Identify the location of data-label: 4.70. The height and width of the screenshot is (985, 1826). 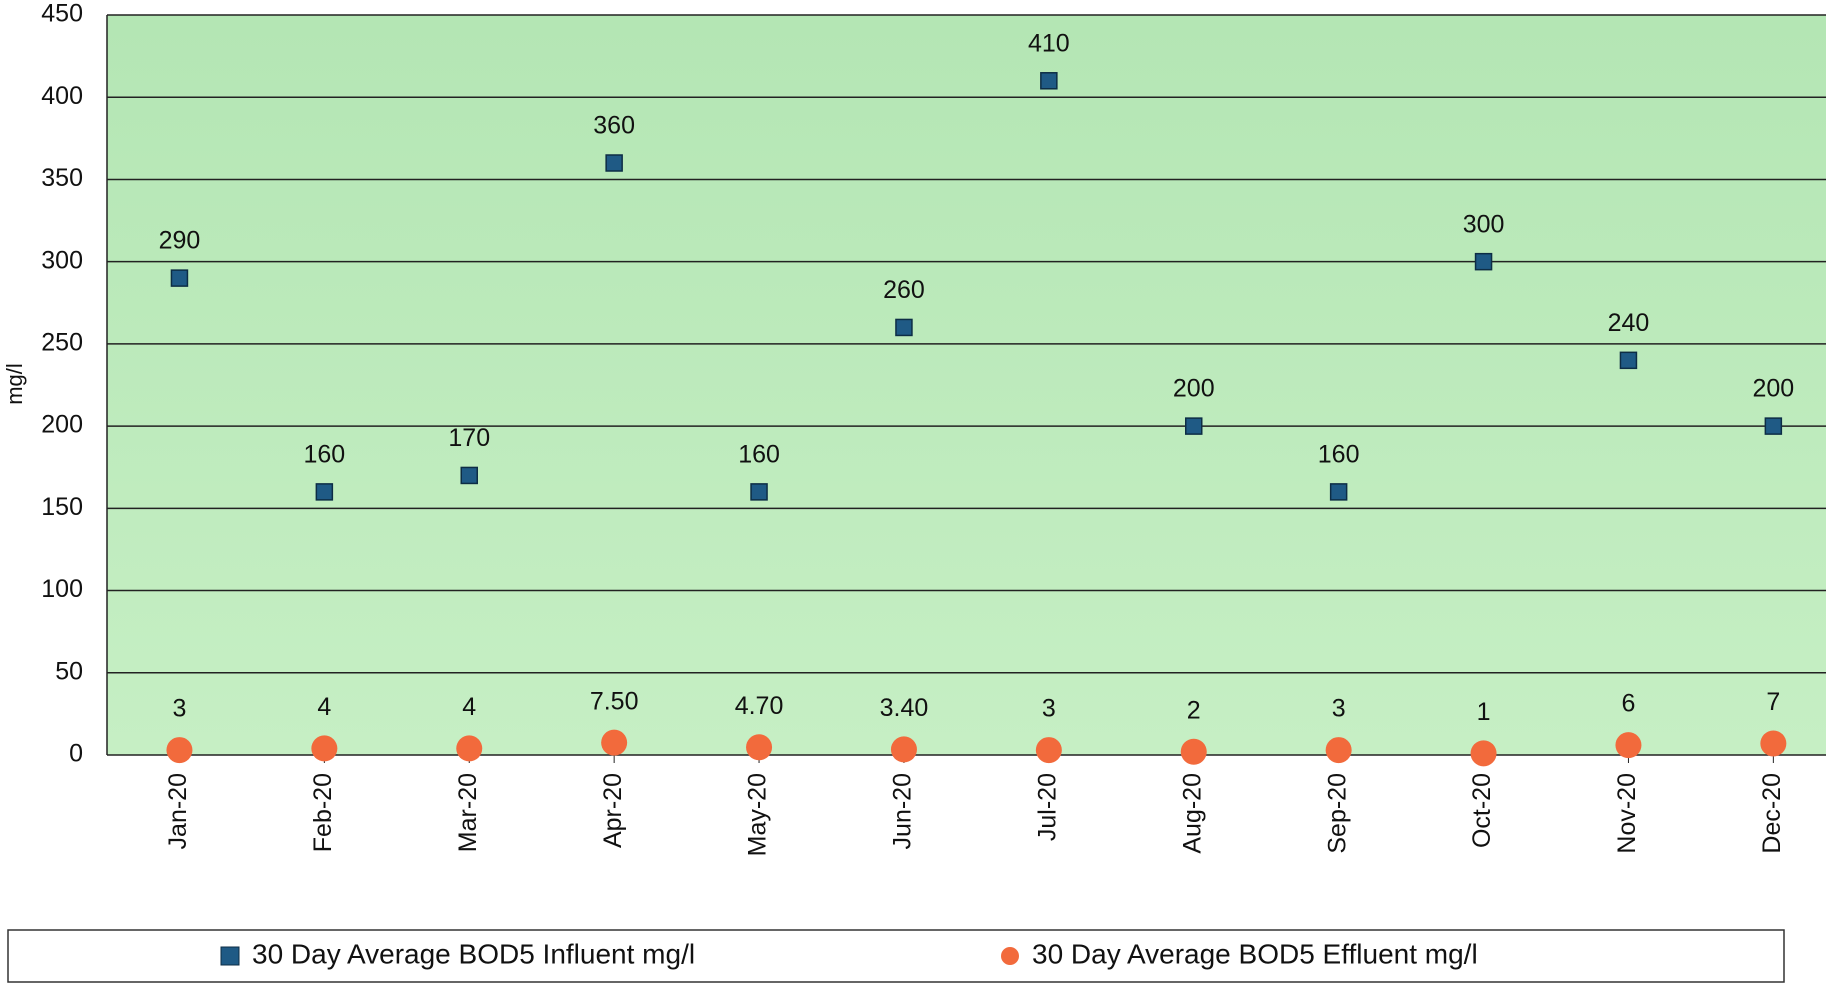
(759, 706).